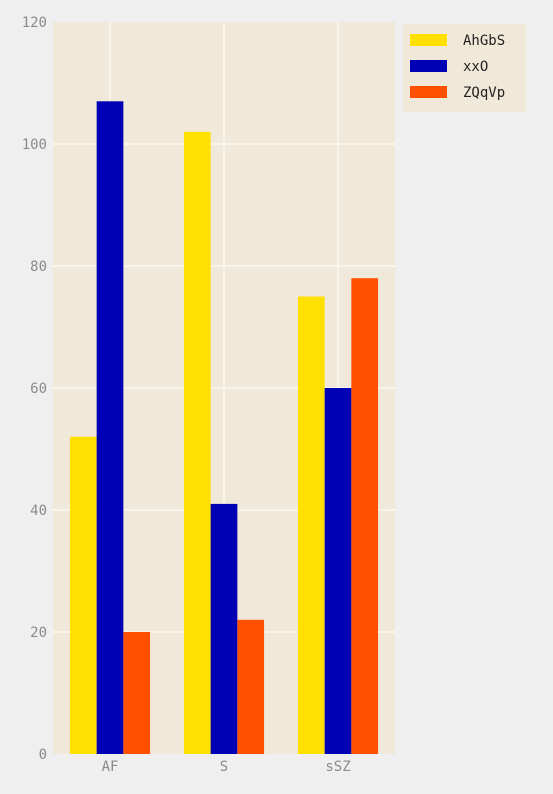 Image resolution: width=553 pixels, height=794 pixels. I want to click on y-tick-label: 60, so click(38, 389).